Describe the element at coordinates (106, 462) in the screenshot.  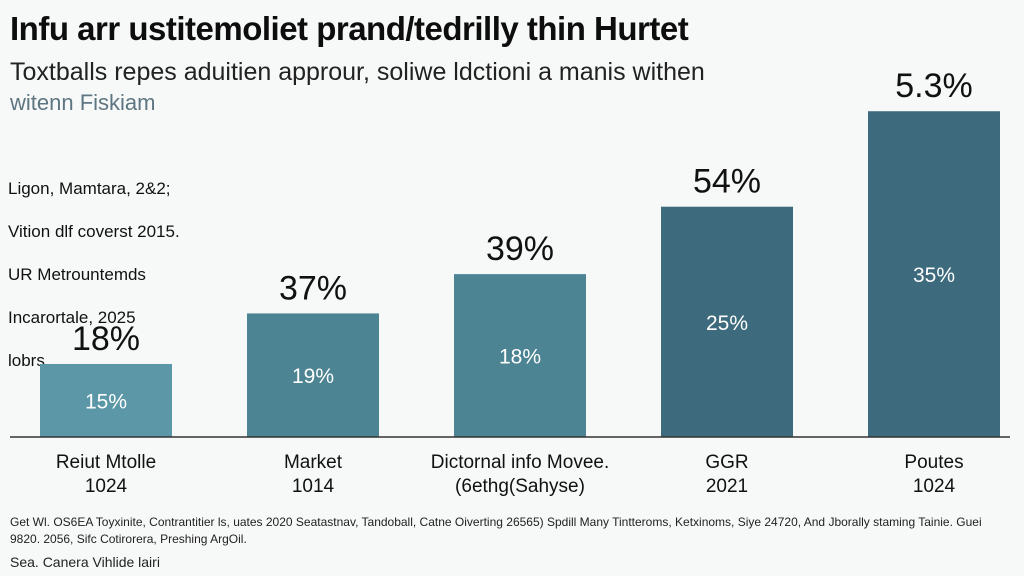
I see `x-tick-label: Reiut Mtolle` at that location.